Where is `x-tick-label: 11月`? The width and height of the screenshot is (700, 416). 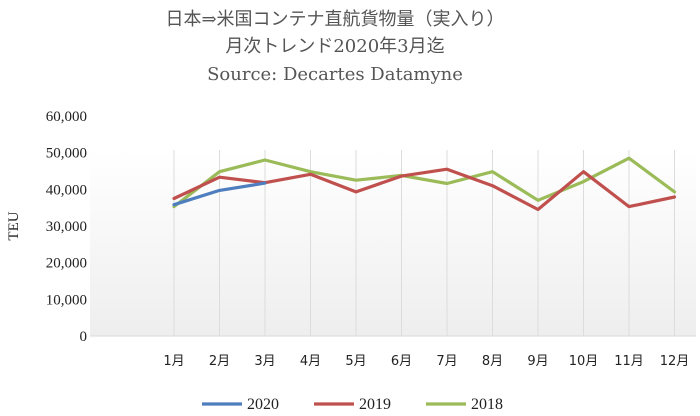 x-tick-label: 11月 is located at coordinates (629, 361).